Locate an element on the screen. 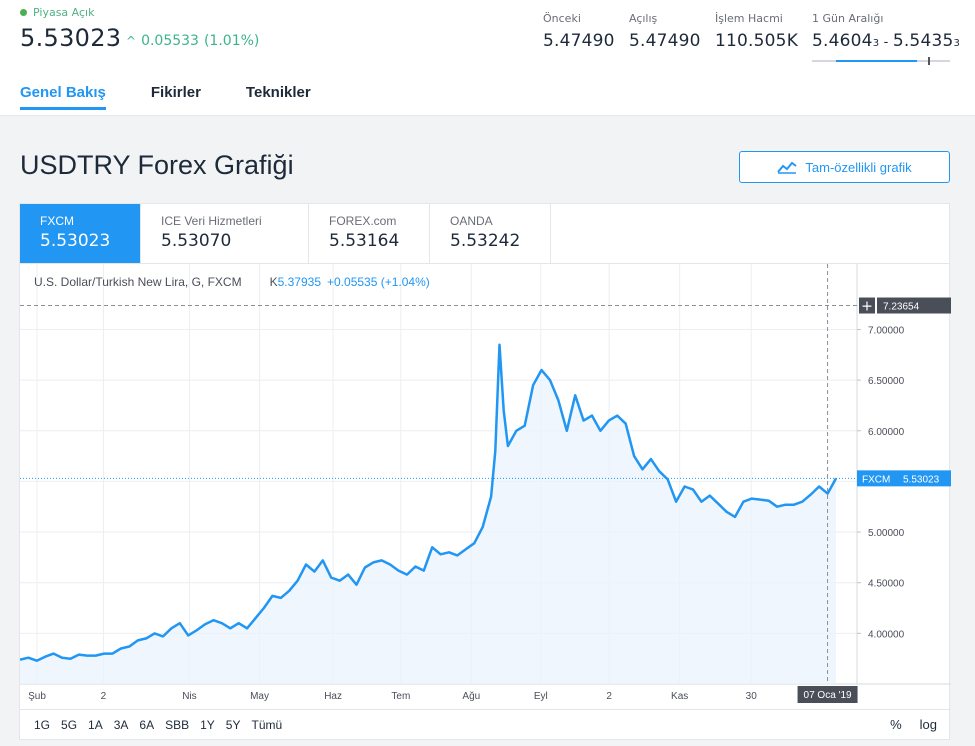 The width and height of the screenshot is (975, 746). y-tick-label: 4.50000 is located at coordinates (886, 584).